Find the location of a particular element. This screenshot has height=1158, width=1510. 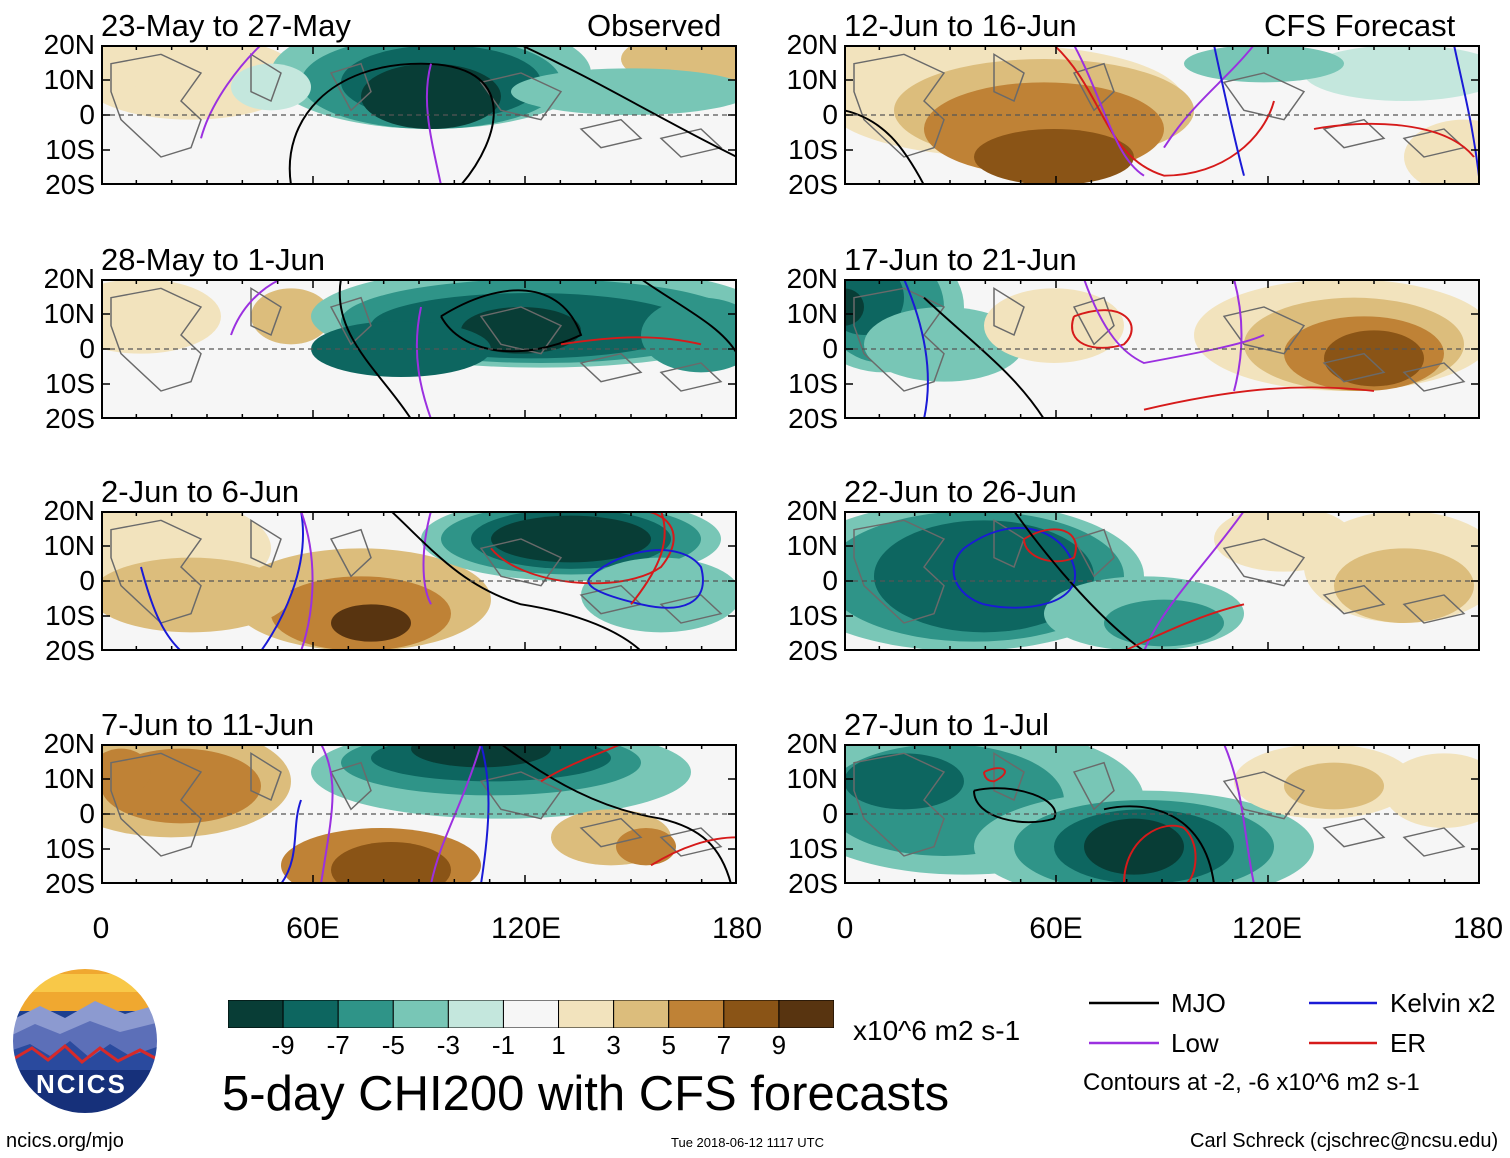

observed-label: Observed is located at coordinates (654, 25).